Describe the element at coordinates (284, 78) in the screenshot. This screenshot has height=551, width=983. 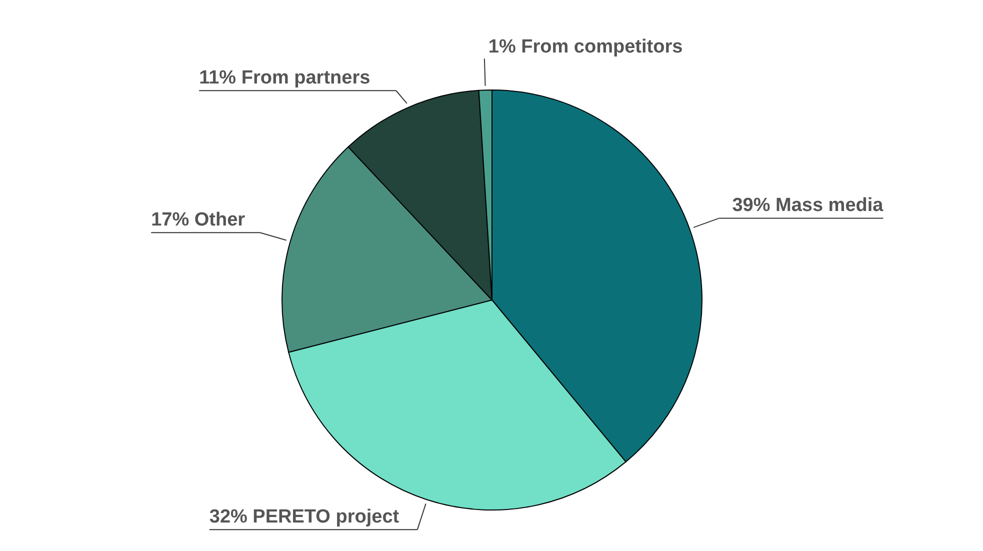
I see `slice-label: 11% From partners` at that location.